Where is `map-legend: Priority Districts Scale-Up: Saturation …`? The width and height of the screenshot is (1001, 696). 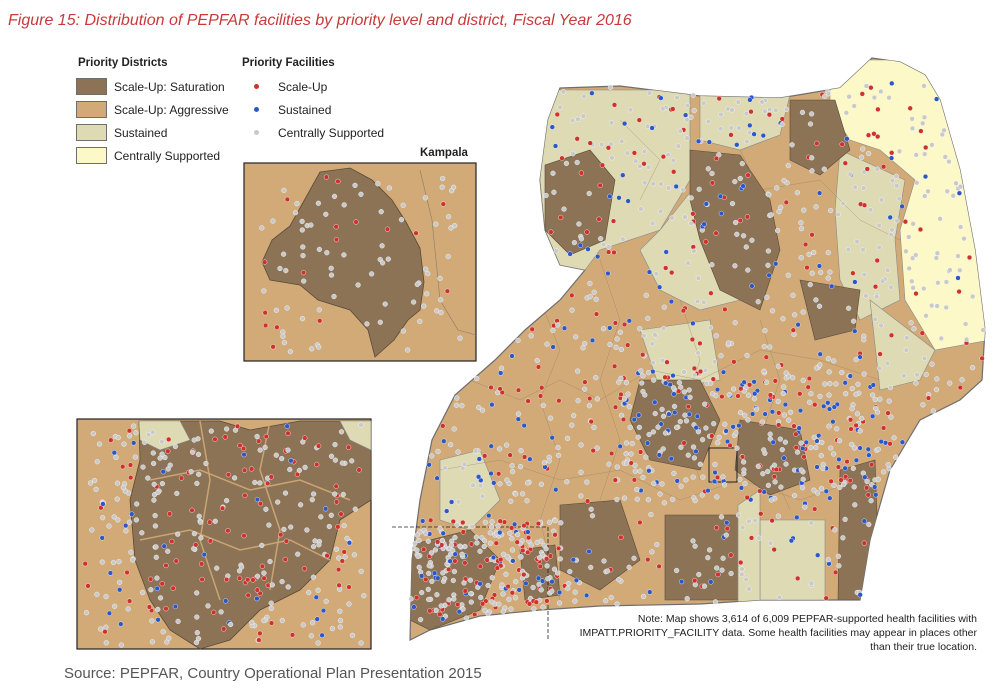 map-legend: Priority Districts Scale-Up: Saturation … is located at coordinates (241, 113).